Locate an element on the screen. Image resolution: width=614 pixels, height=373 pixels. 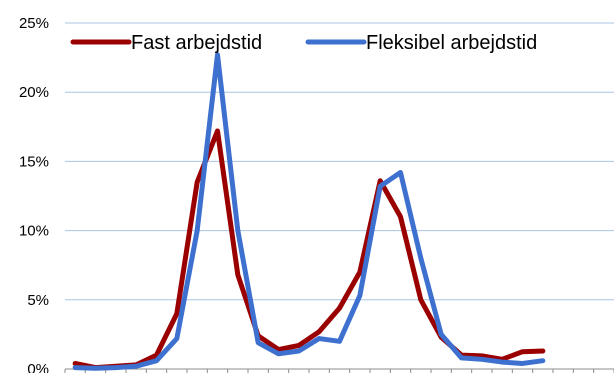
legend-entry-1: Fleksibel arbejdstid is located at coordinates (421, 43).